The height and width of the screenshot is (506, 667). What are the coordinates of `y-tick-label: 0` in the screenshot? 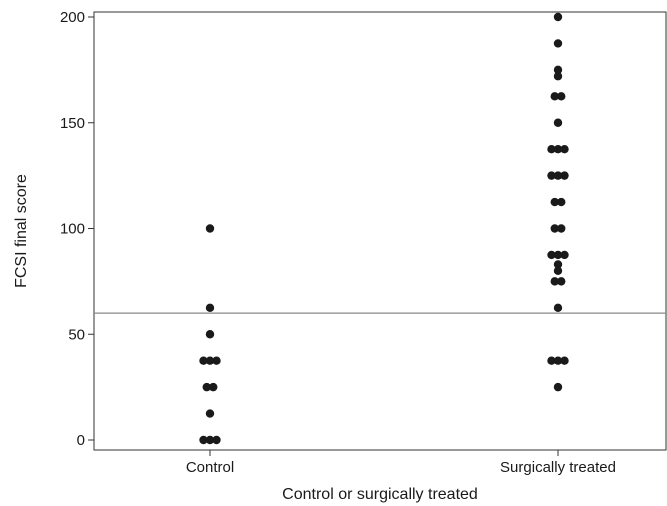 It's located at (81, 440).